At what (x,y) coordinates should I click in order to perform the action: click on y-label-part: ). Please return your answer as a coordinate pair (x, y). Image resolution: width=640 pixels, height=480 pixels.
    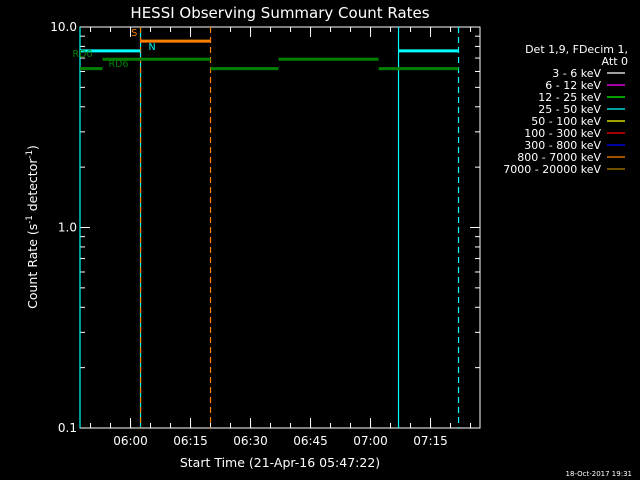
    Looking at the image, I should click on (32, 147).